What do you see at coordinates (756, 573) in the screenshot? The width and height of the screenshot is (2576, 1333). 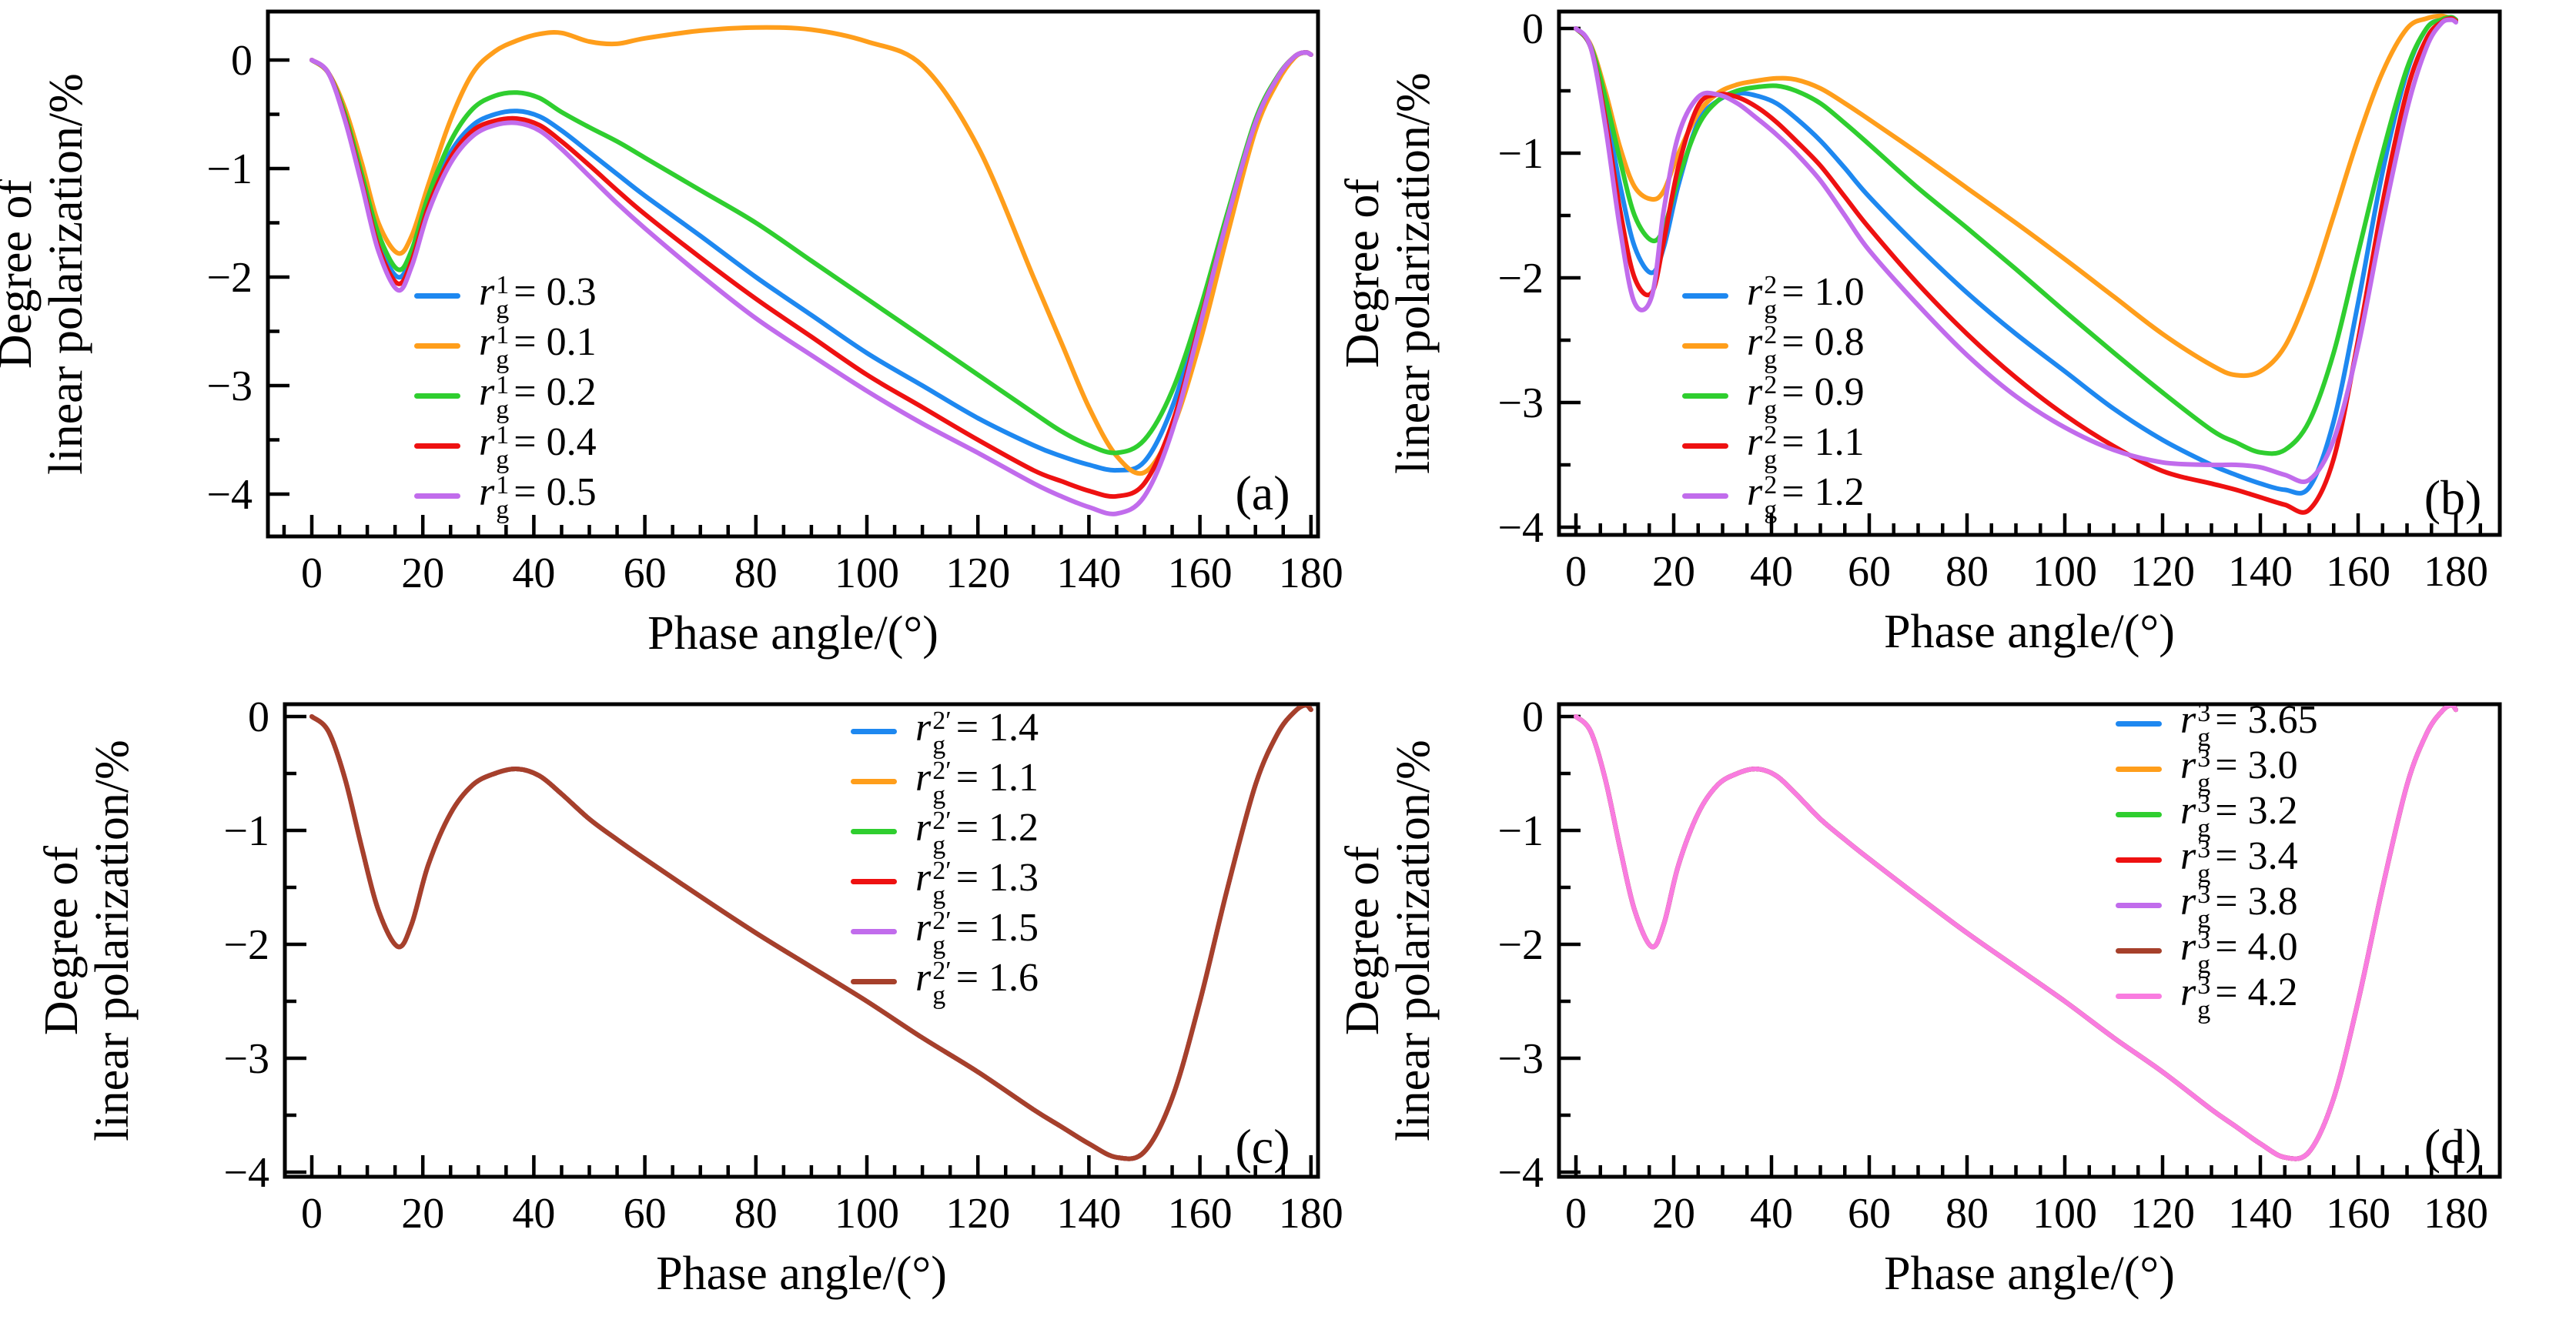 I see `x-tick-label: 80` at bounding box center [756, 573].